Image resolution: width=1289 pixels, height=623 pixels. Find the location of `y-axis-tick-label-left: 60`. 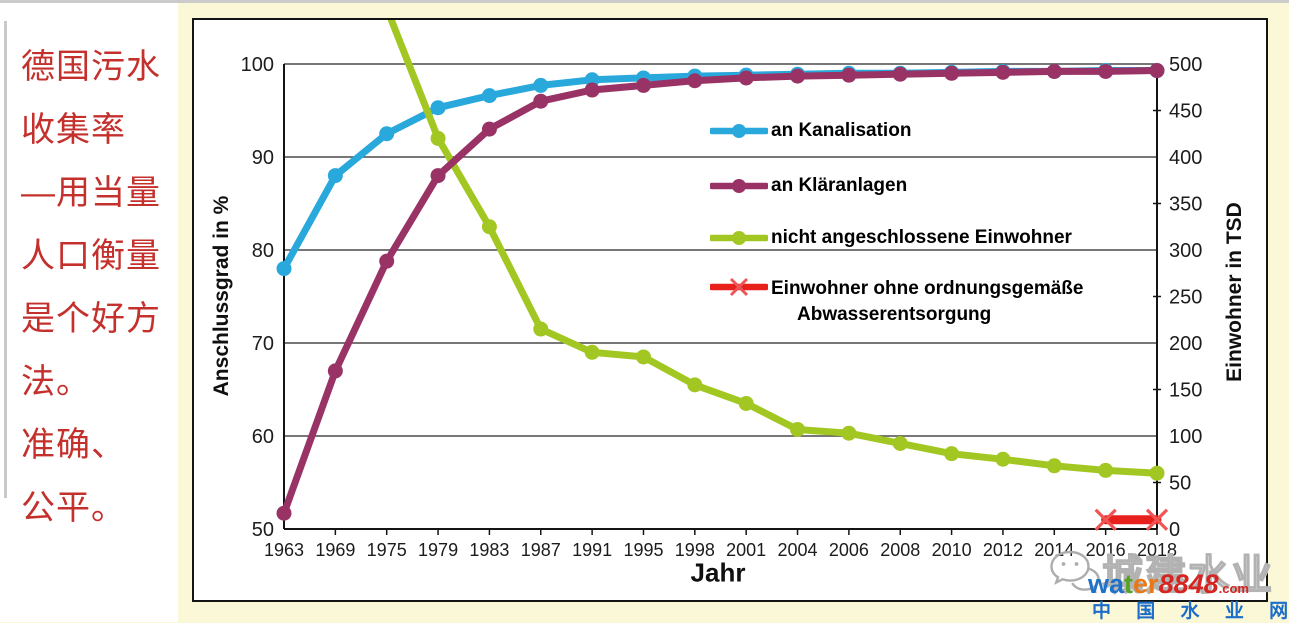

y-axis-tick-label-left: 60 is located at coordinates (263, 437).